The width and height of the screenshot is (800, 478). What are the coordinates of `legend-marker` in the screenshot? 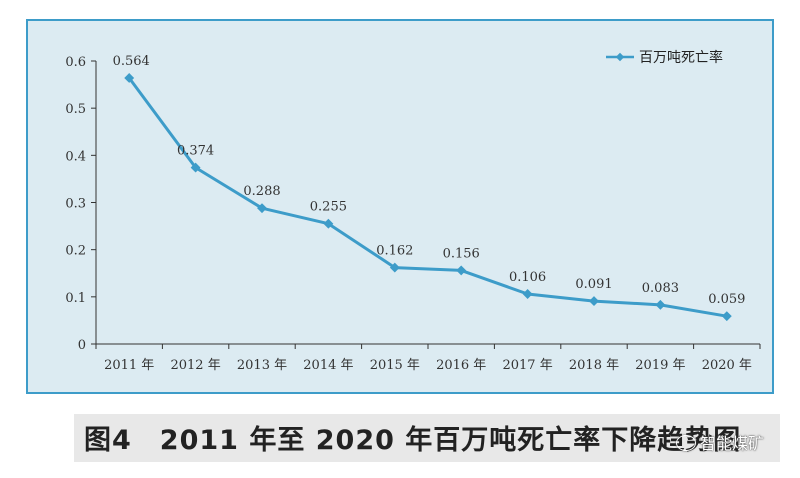 It's located at (620, 57).